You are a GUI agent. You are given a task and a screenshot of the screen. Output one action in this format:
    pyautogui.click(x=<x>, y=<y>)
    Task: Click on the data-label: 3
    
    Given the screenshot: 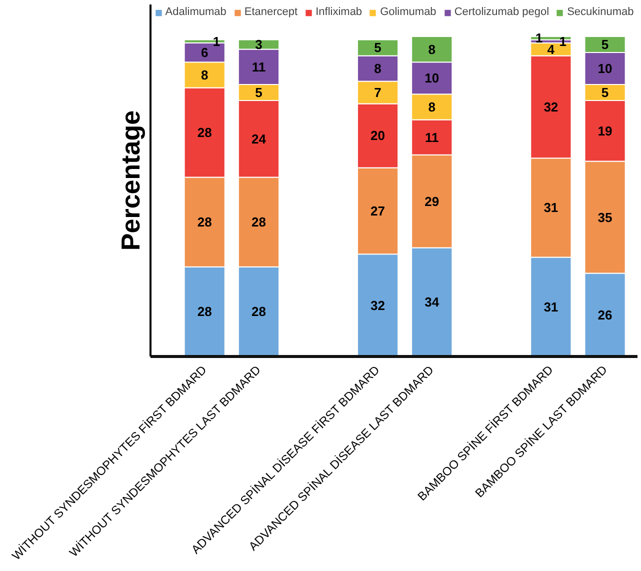 What is the action you would take?
    pyautogui.click(x=258, y=44)
    